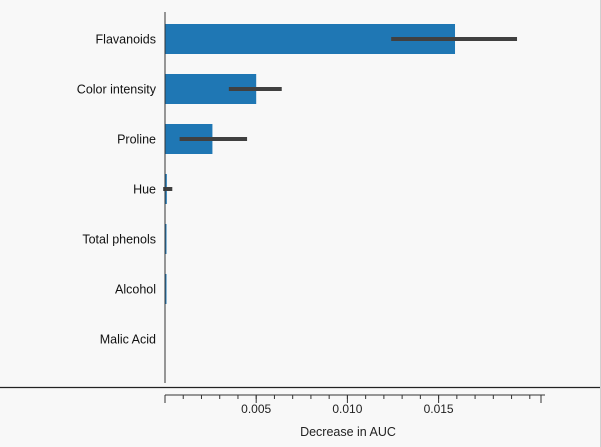 The width and height of the screenshot is (601, 447). What do you see at coordinates (144, 190) in the screenshot?
I see `category-label: Hue` at bounding box center [144, 190].